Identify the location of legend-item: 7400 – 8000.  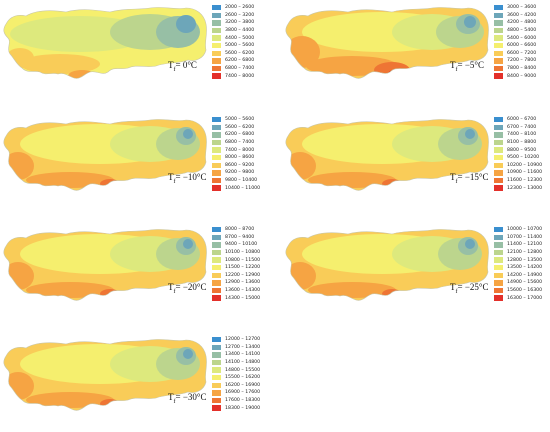
(243, 150).